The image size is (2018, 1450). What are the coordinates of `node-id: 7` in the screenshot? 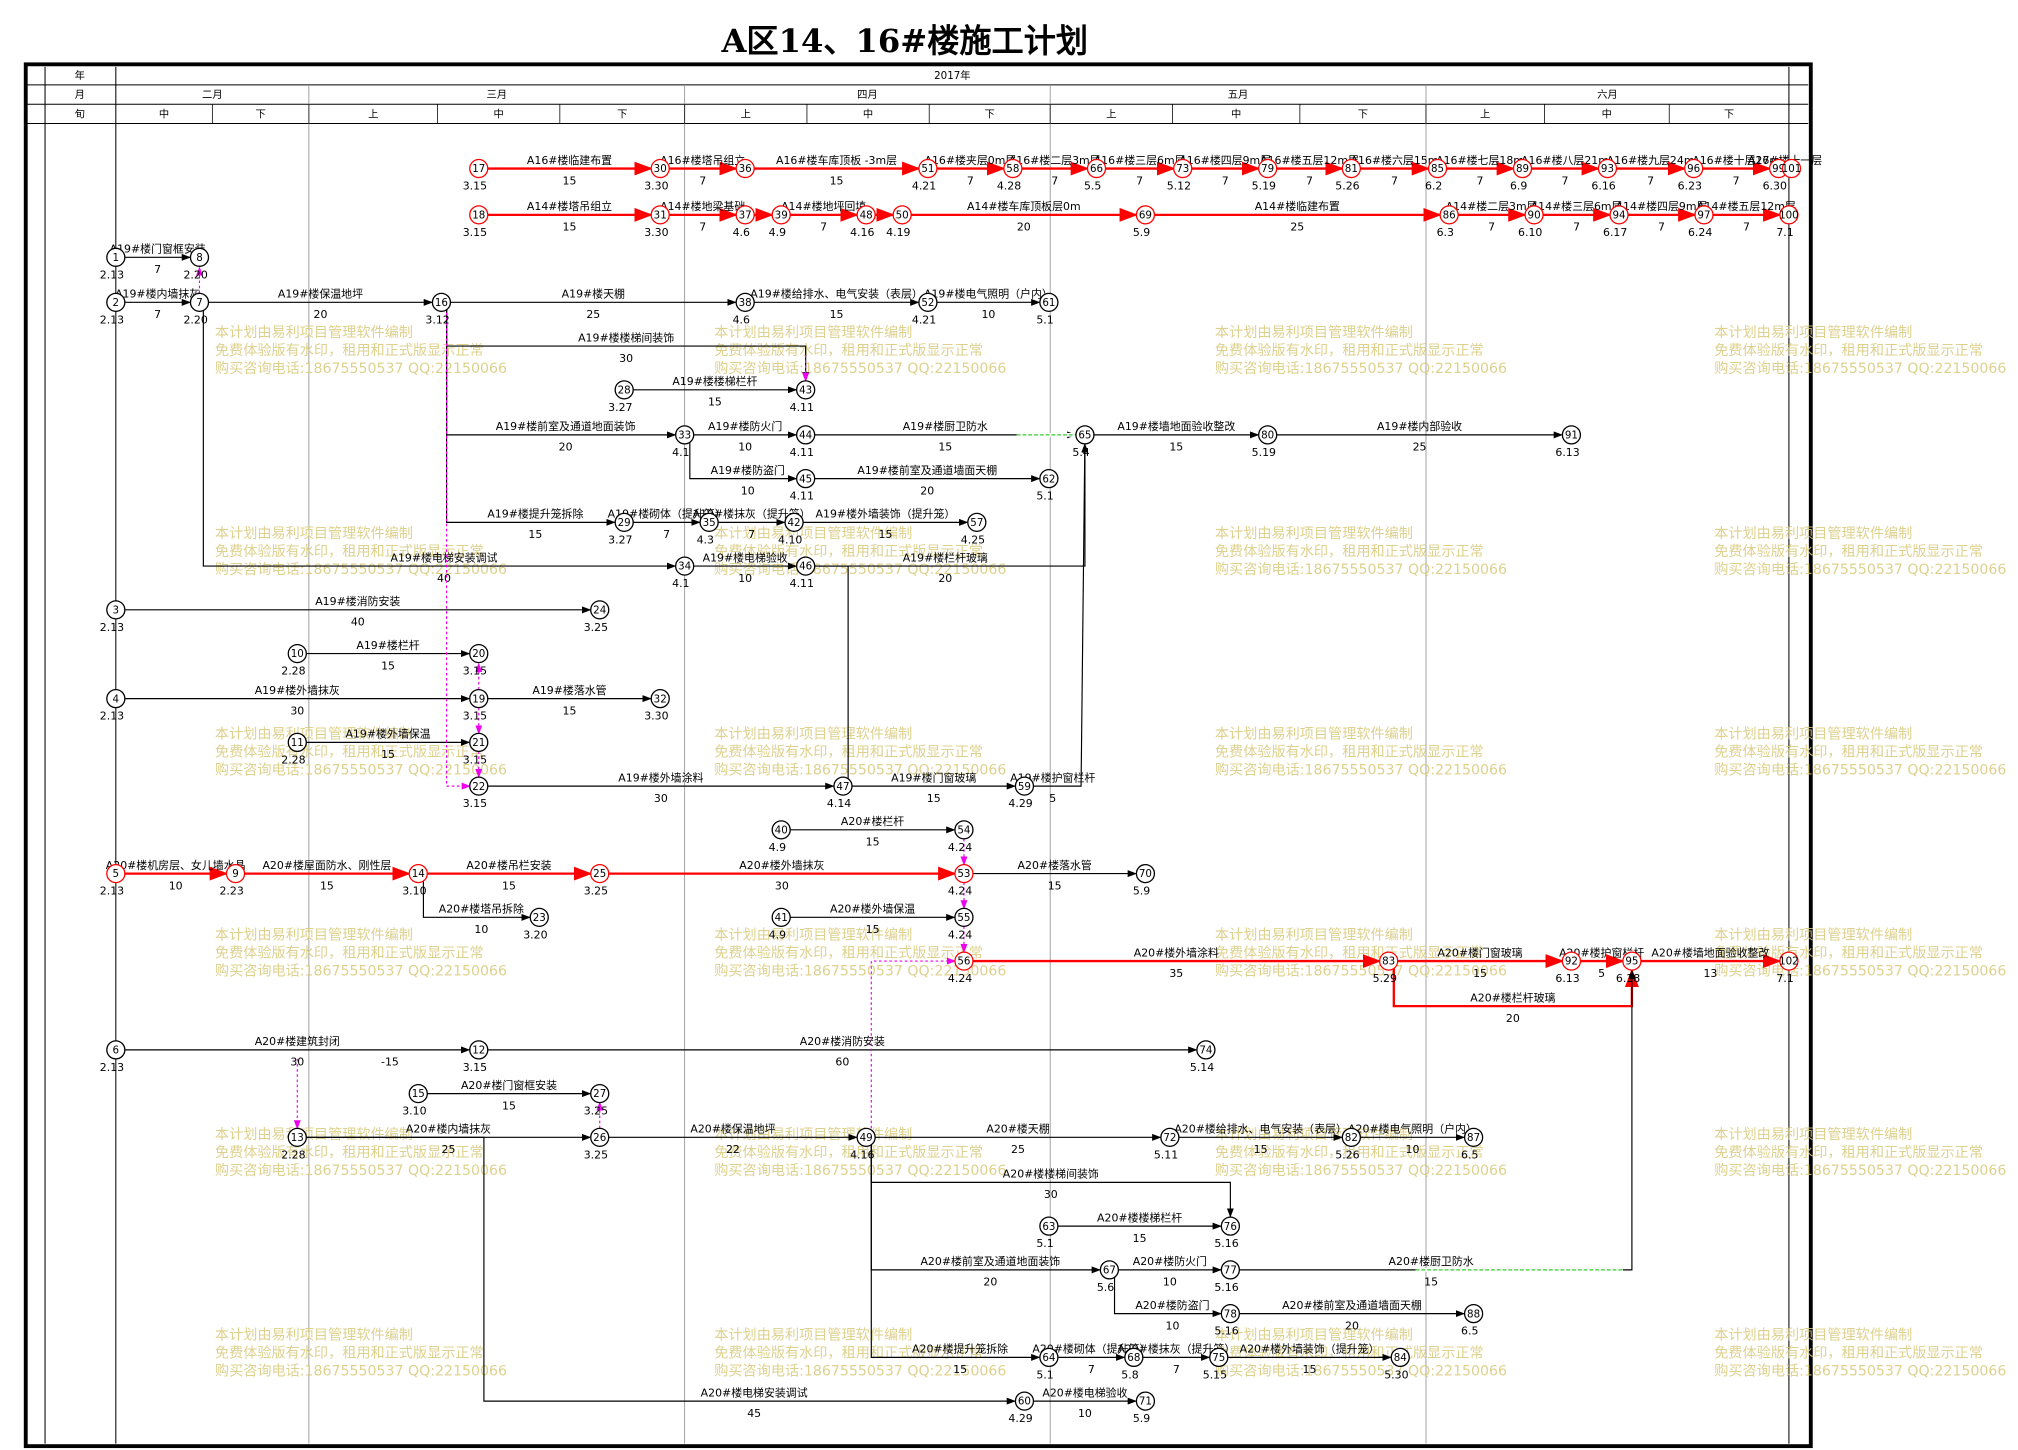 It's located at (199, 303).